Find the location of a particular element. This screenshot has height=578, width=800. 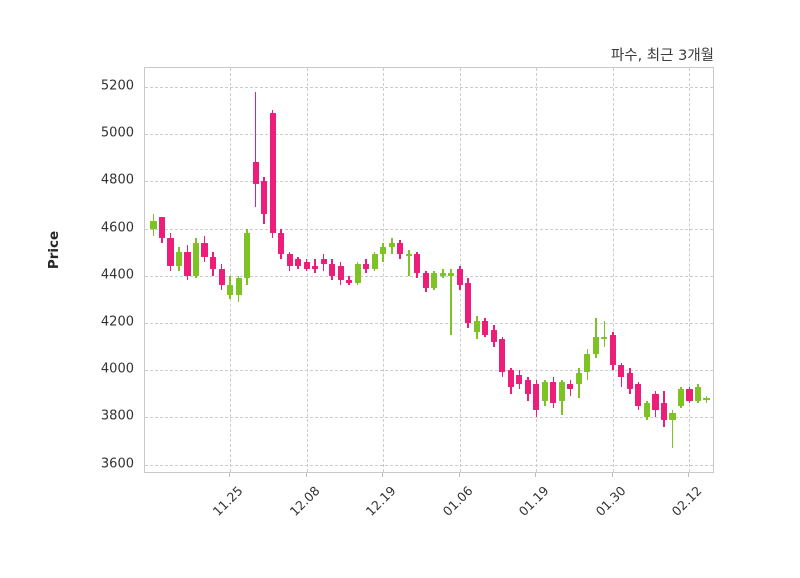

y-axis-label: Price is located at coordinates (54, 250).